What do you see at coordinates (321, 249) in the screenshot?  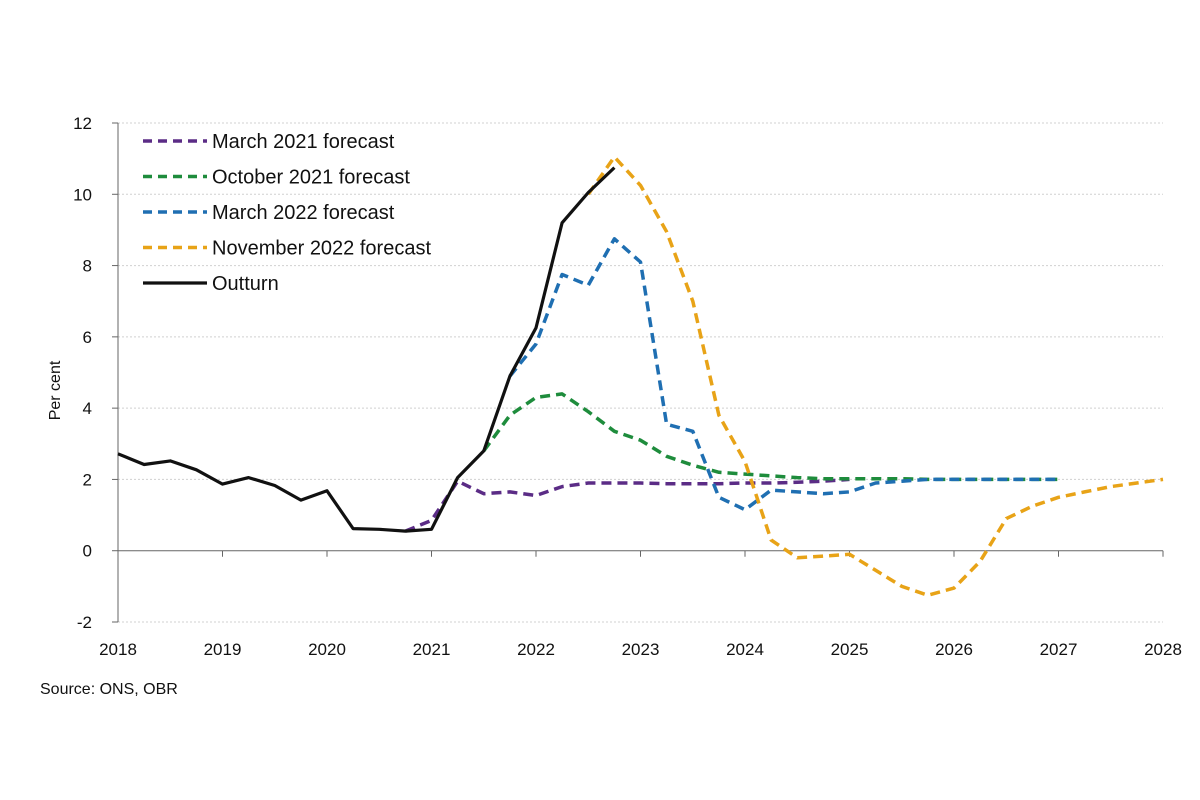 I see `legend-label: November 2022 forecast` at bounding box center [321, 249].